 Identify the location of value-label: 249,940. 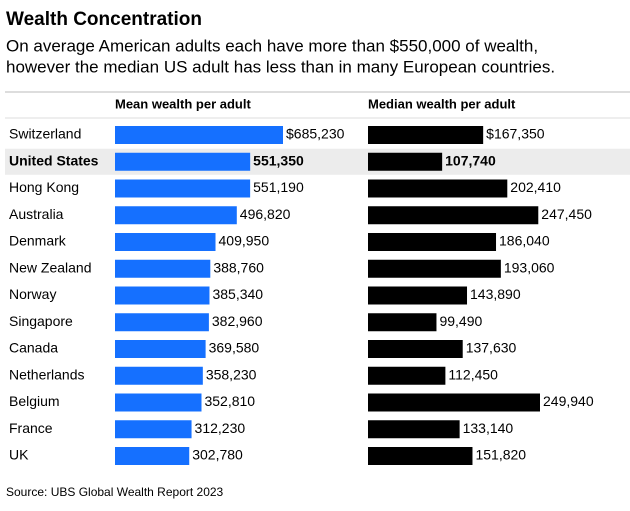
(568, 401).